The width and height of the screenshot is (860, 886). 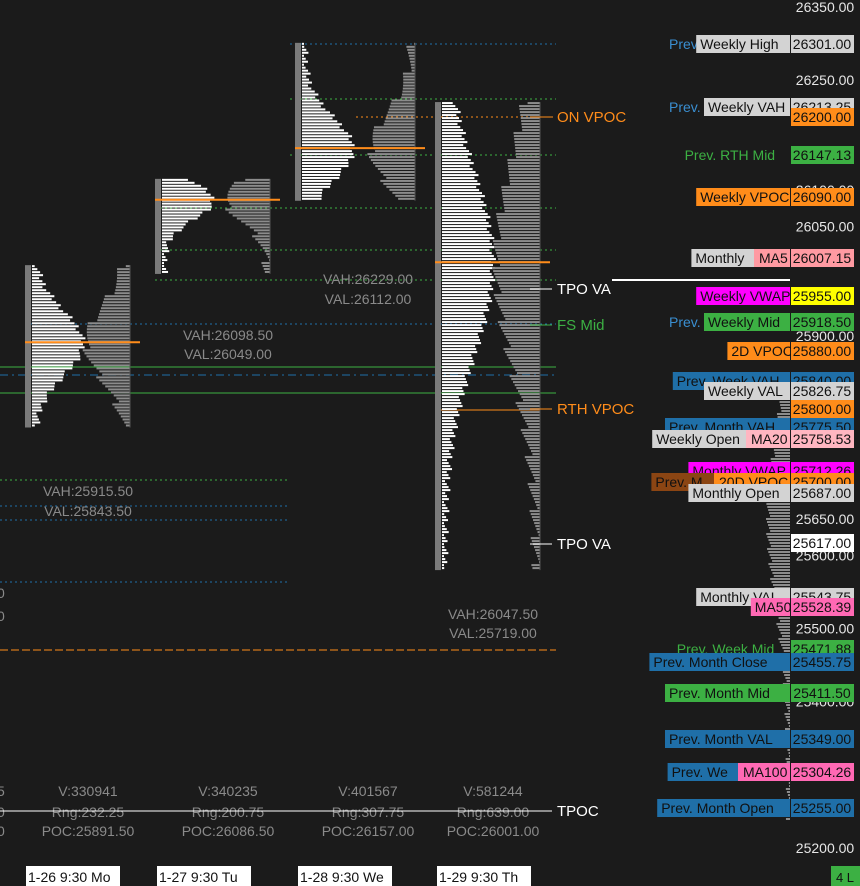 I want to click on price-axis-tick: 25650.00, so click(x=825, y=519).